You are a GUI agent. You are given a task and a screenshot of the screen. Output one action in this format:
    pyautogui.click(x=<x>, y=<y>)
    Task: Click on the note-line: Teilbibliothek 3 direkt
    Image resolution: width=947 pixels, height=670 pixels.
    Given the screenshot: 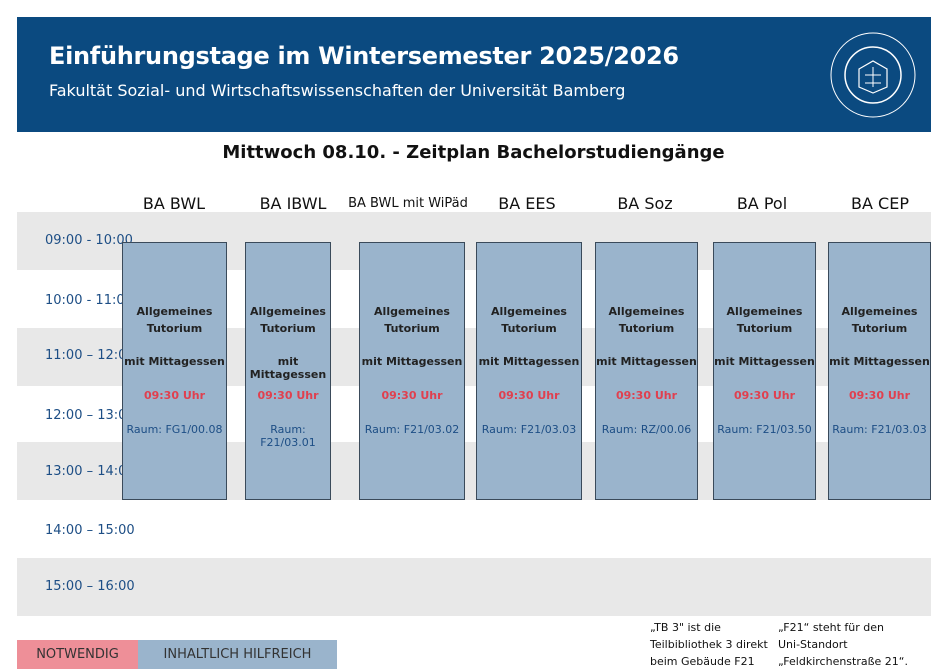 What is the action you would take?
    pyautogui.click(x=709, y=644)
    